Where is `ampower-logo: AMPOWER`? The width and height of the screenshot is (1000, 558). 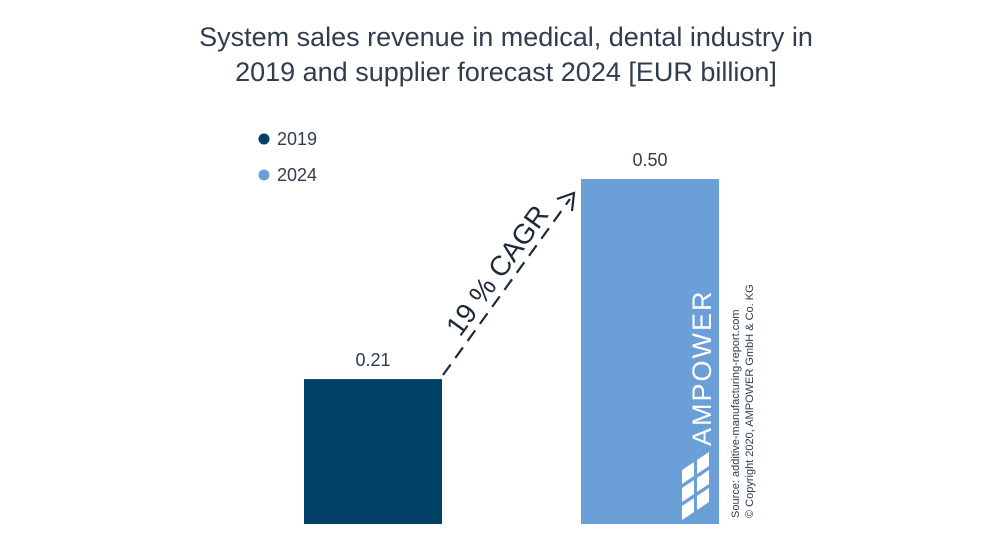
ampower-logo: AMPOWER is located at coordinates (699, 404).